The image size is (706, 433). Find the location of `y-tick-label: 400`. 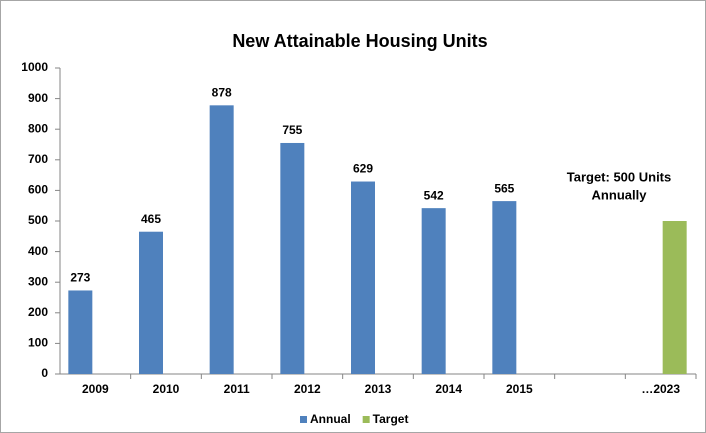

y-tick-label: 400 is located at coordinates (38, 251).